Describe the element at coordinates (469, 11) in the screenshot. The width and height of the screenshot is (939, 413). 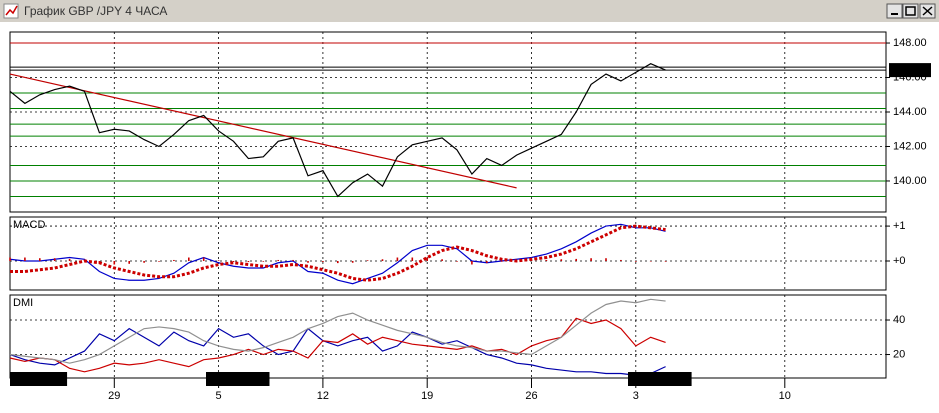
I see `title-bar` at that location.